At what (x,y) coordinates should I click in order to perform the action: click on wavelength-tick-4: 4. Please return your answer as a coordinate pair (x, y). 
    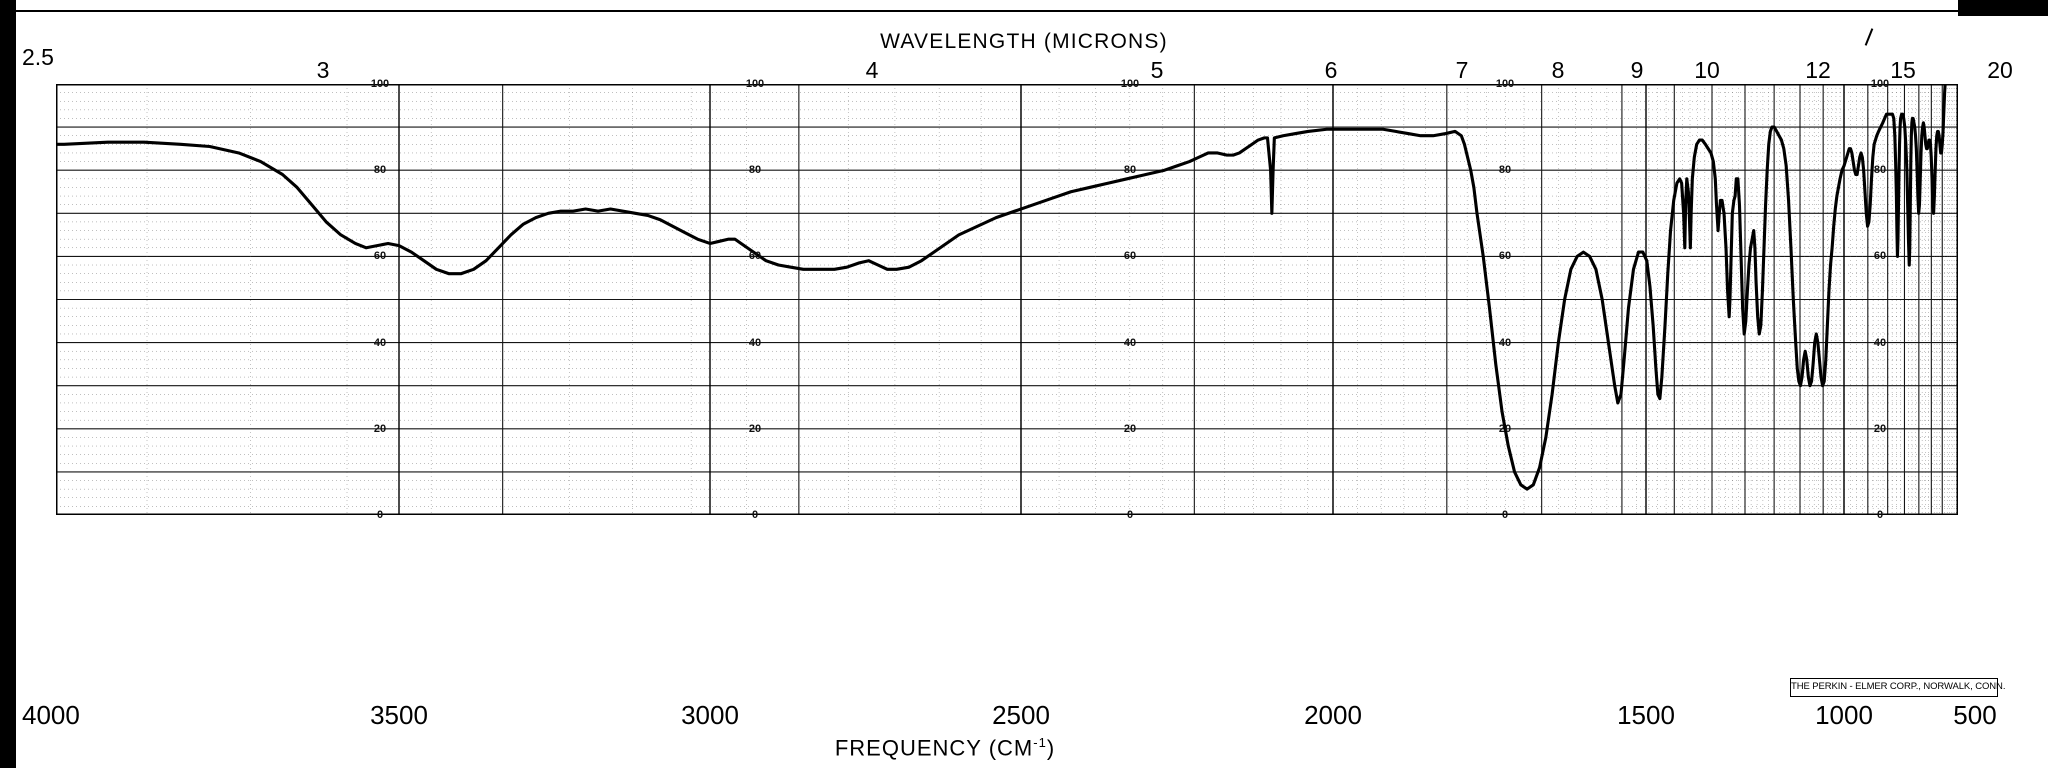
    Looking at the image, I should click on (872, 70).